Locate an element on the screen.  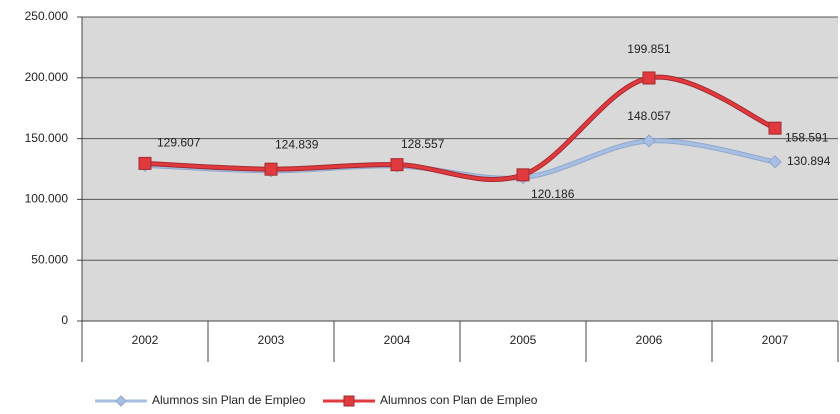
x-tick-label: 2002 is located at coordinates (145, 340).